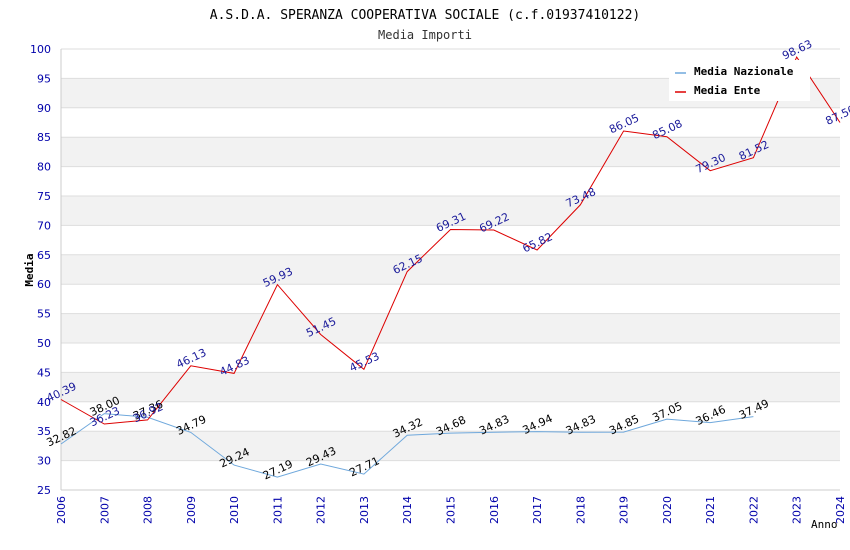 The width and height of the screenshot is (850, 550). Describe the element at coordinates (44, 196) in the screenshot. I see `y-tick-label: 75` at that location.